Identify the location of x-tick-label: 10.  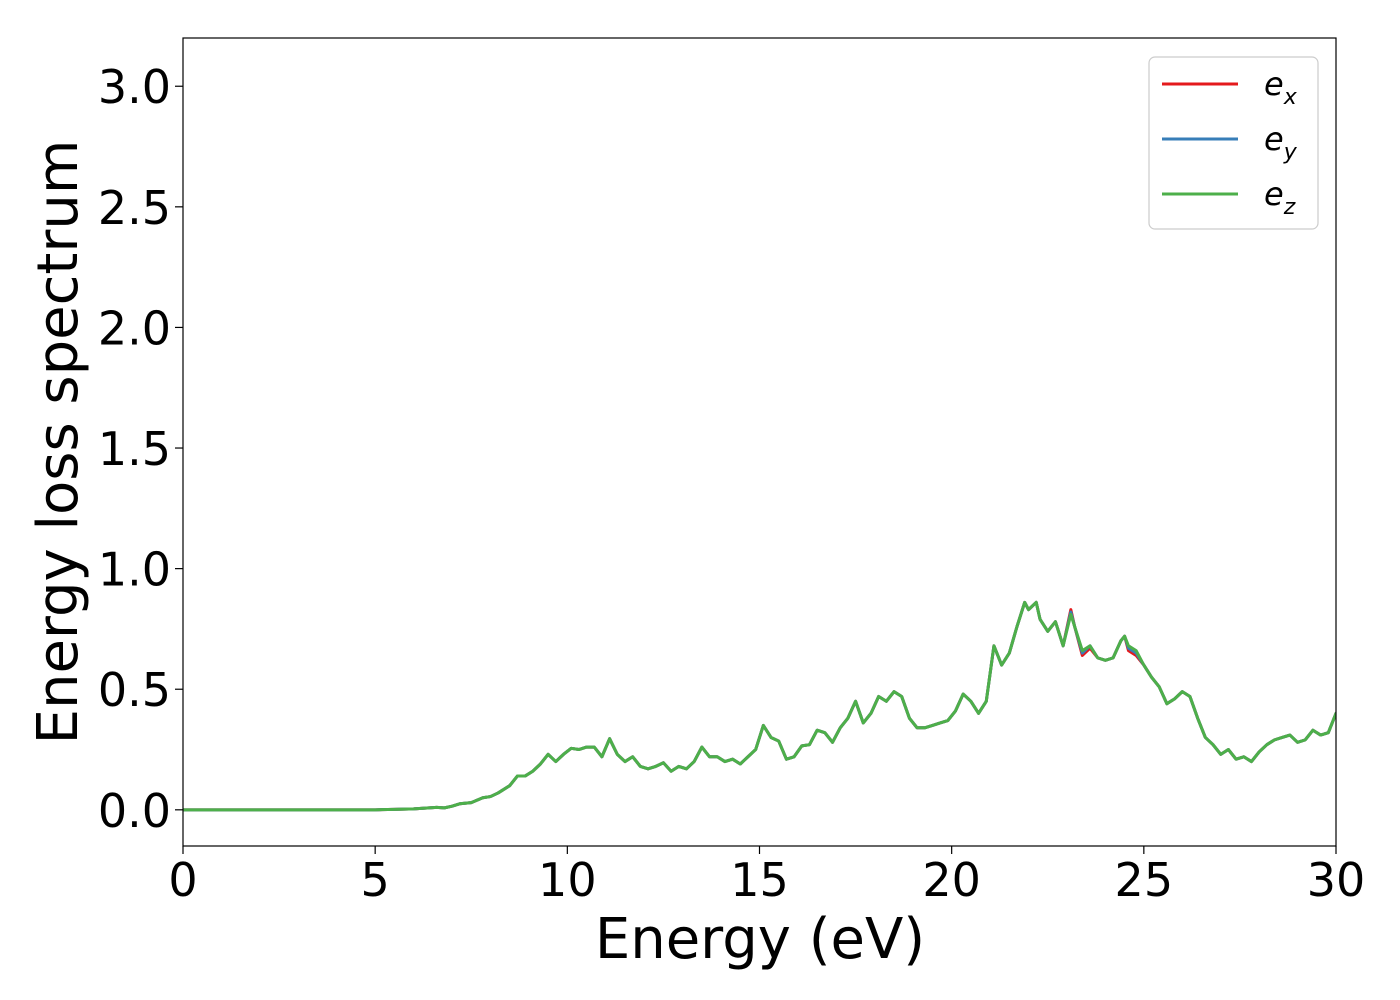
(567, 880).